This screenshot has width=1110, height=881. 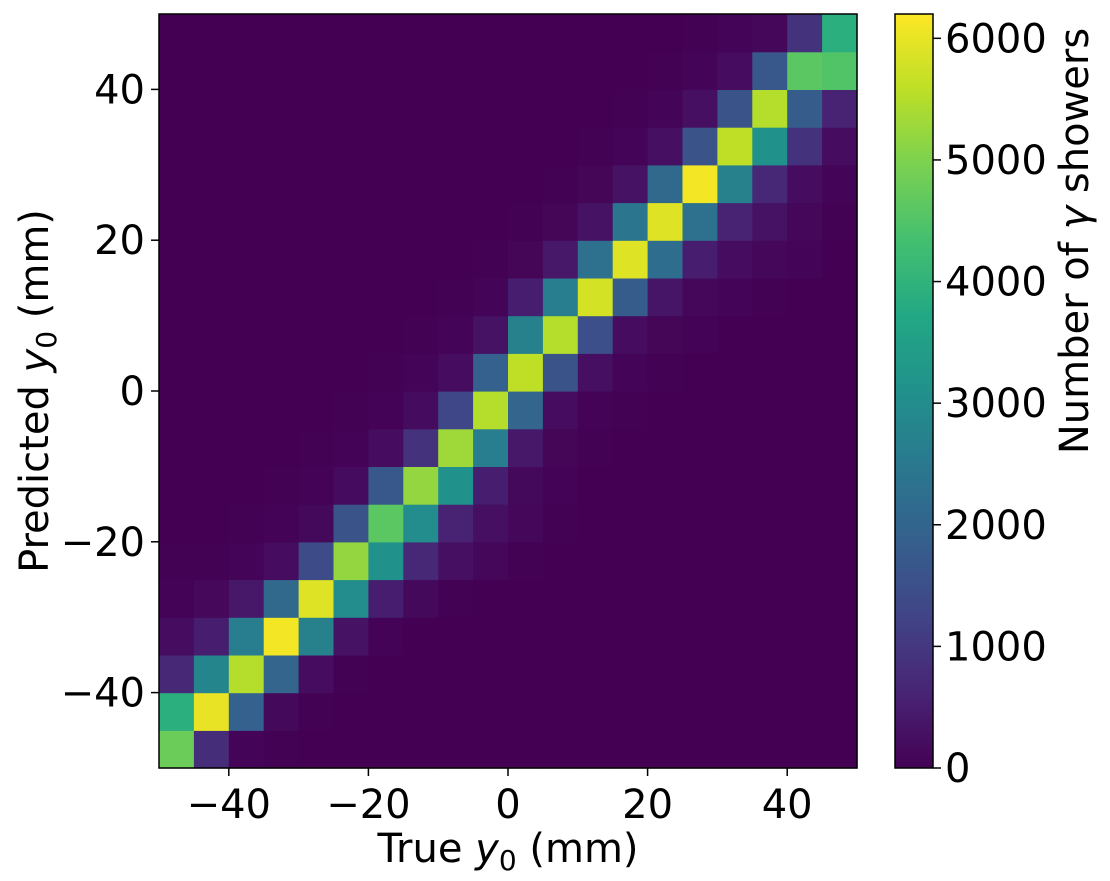 What do you see at coordinates (103, 543) in the screenshot?
I see `y-tick-label: −20` at bounding box center [103, 543].